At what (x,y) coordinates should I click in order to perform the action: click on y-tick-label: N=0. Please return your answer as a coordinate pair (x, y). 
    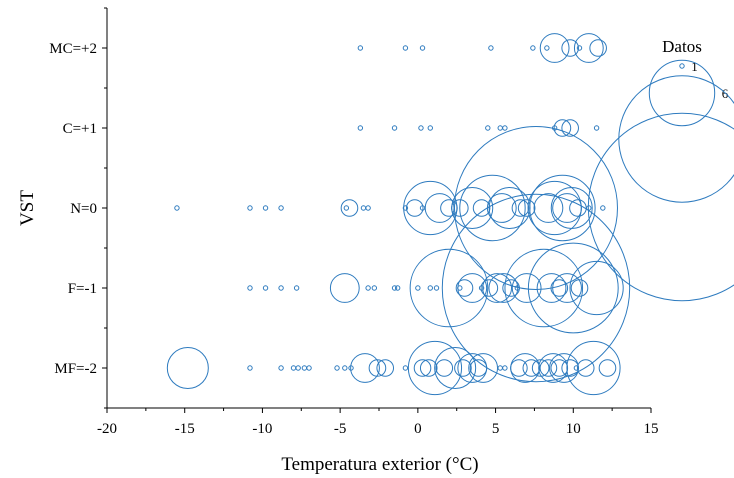
    Looking at the image, I should click on (83, 209).